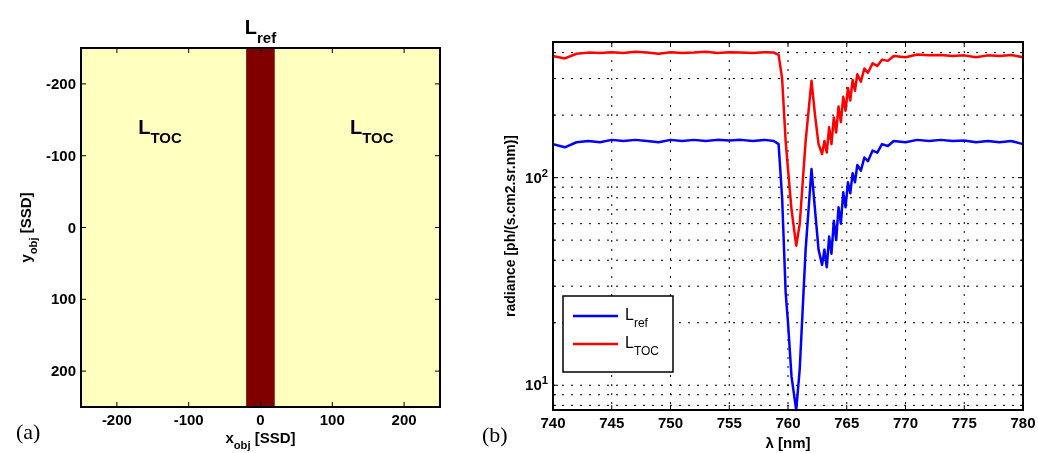 The image size is (1038, 453). Describe the element at coordinates (495, 434) in the screenshot. I see `text: (b)` at that location.